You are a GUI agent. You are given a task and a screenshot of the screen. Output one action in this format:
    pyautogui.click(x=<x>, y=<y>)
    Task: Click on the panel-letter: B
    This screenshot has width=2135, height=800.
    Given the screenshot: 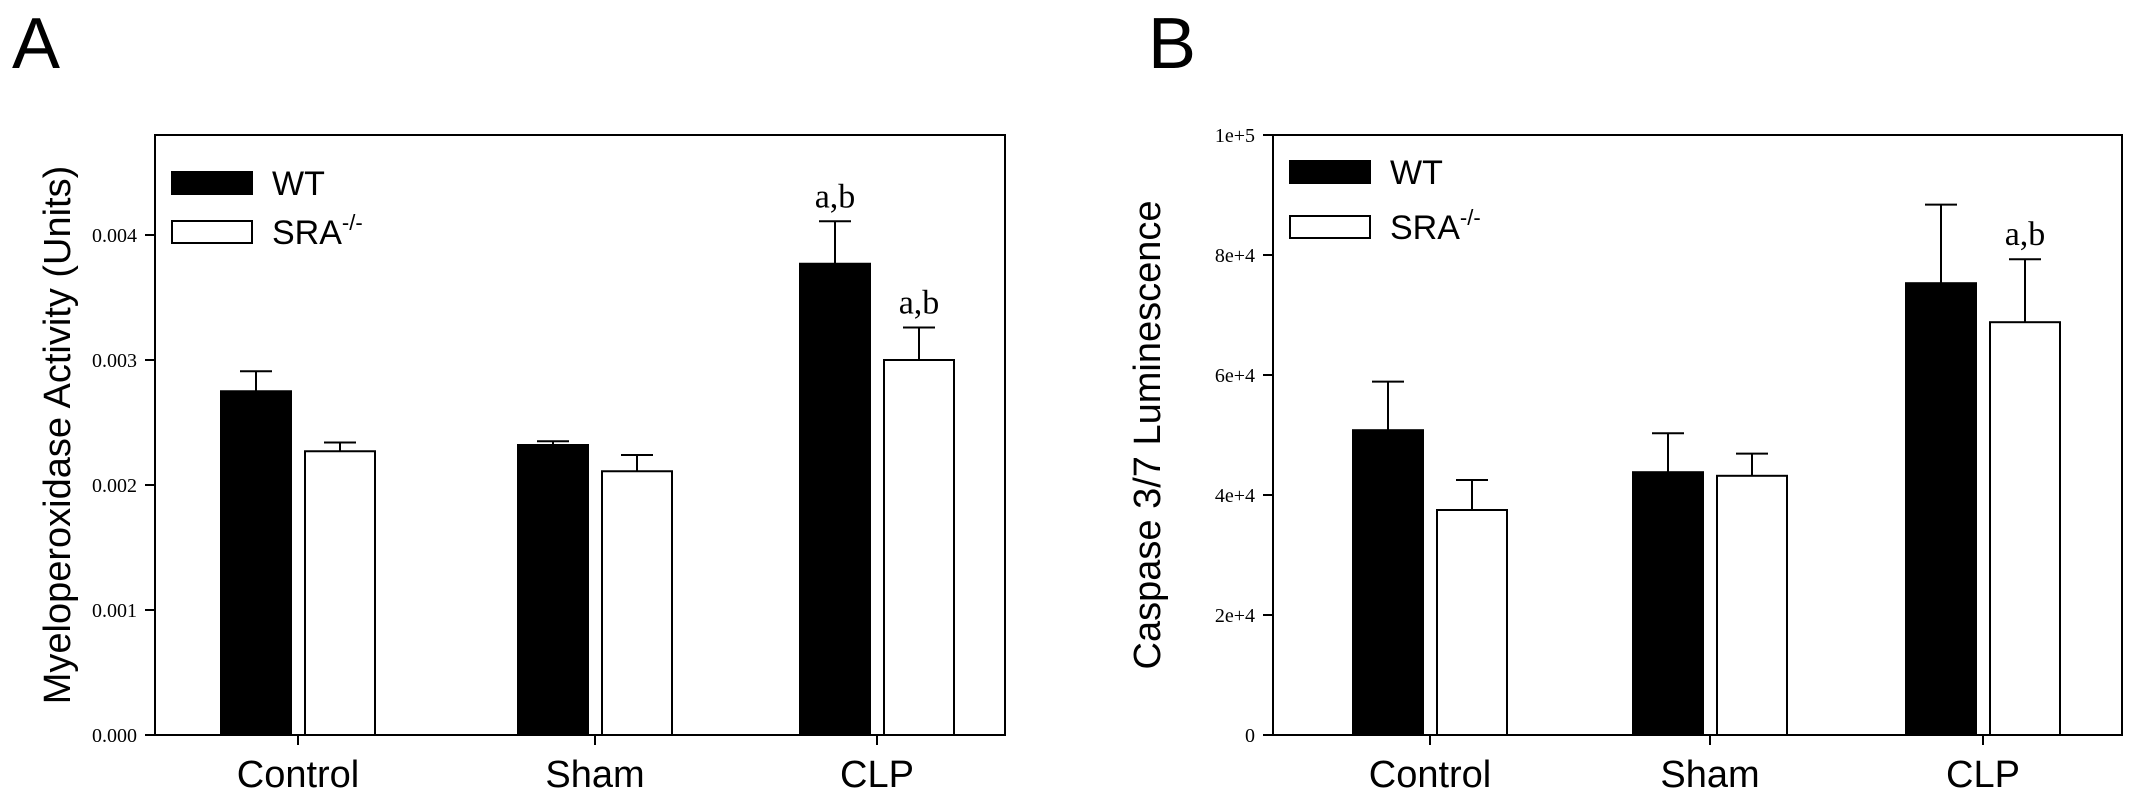 What is the action you would take?
    pyautogui.click(x=1172, y=44)
    